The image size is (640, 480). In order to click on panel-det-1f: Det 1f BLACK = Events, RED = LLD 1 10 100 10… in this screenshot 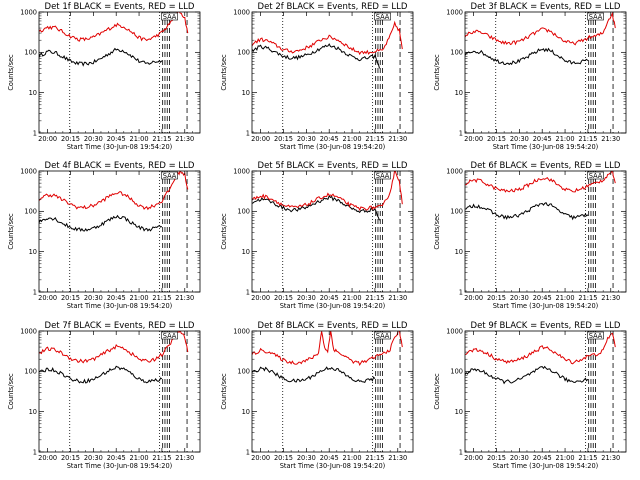, I will do `click(104, 76)`.